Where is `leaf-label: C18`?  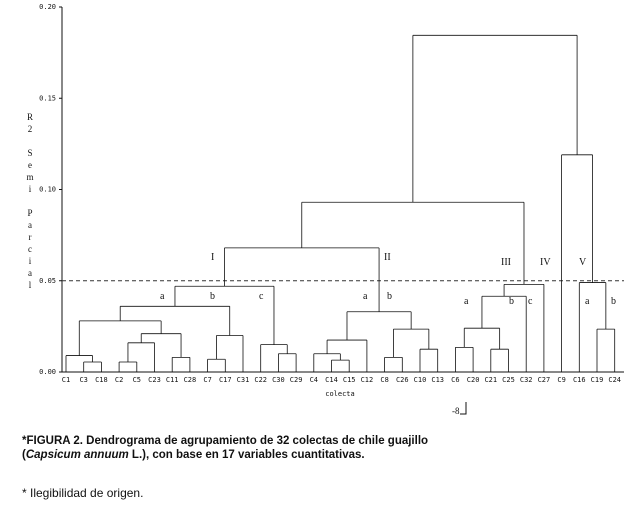 leaf-label: C18 is located at coordinates (101, 380).